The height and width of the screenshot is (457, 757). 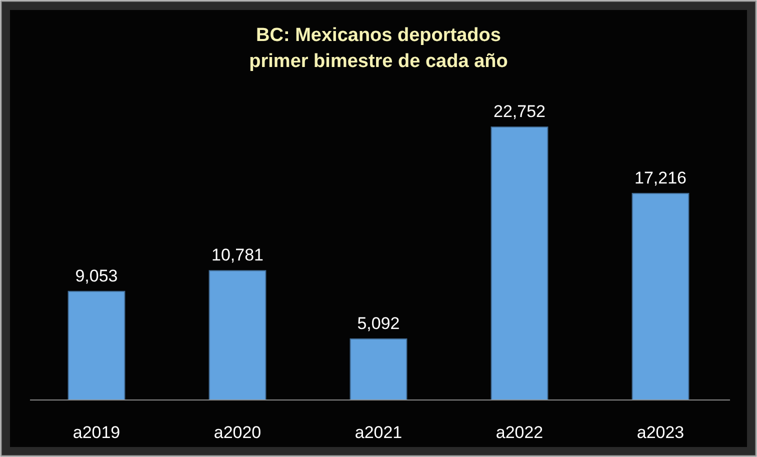 I want to click on chart-title: BC: Mexicanos deportados, so click(x=378, y=35).